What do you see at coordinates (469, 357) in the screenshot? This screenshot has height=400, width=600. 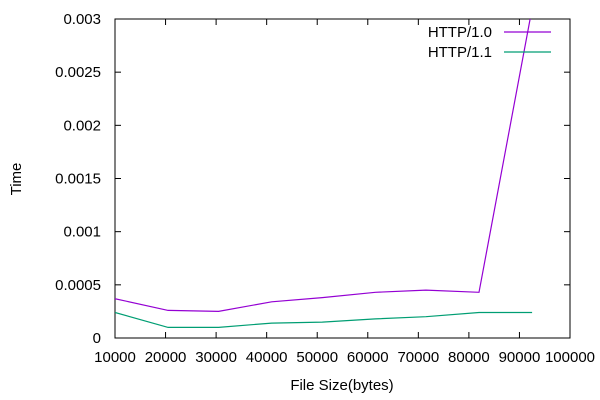 I see `x-tick-label: 80000` at bounding box center [469, 357].